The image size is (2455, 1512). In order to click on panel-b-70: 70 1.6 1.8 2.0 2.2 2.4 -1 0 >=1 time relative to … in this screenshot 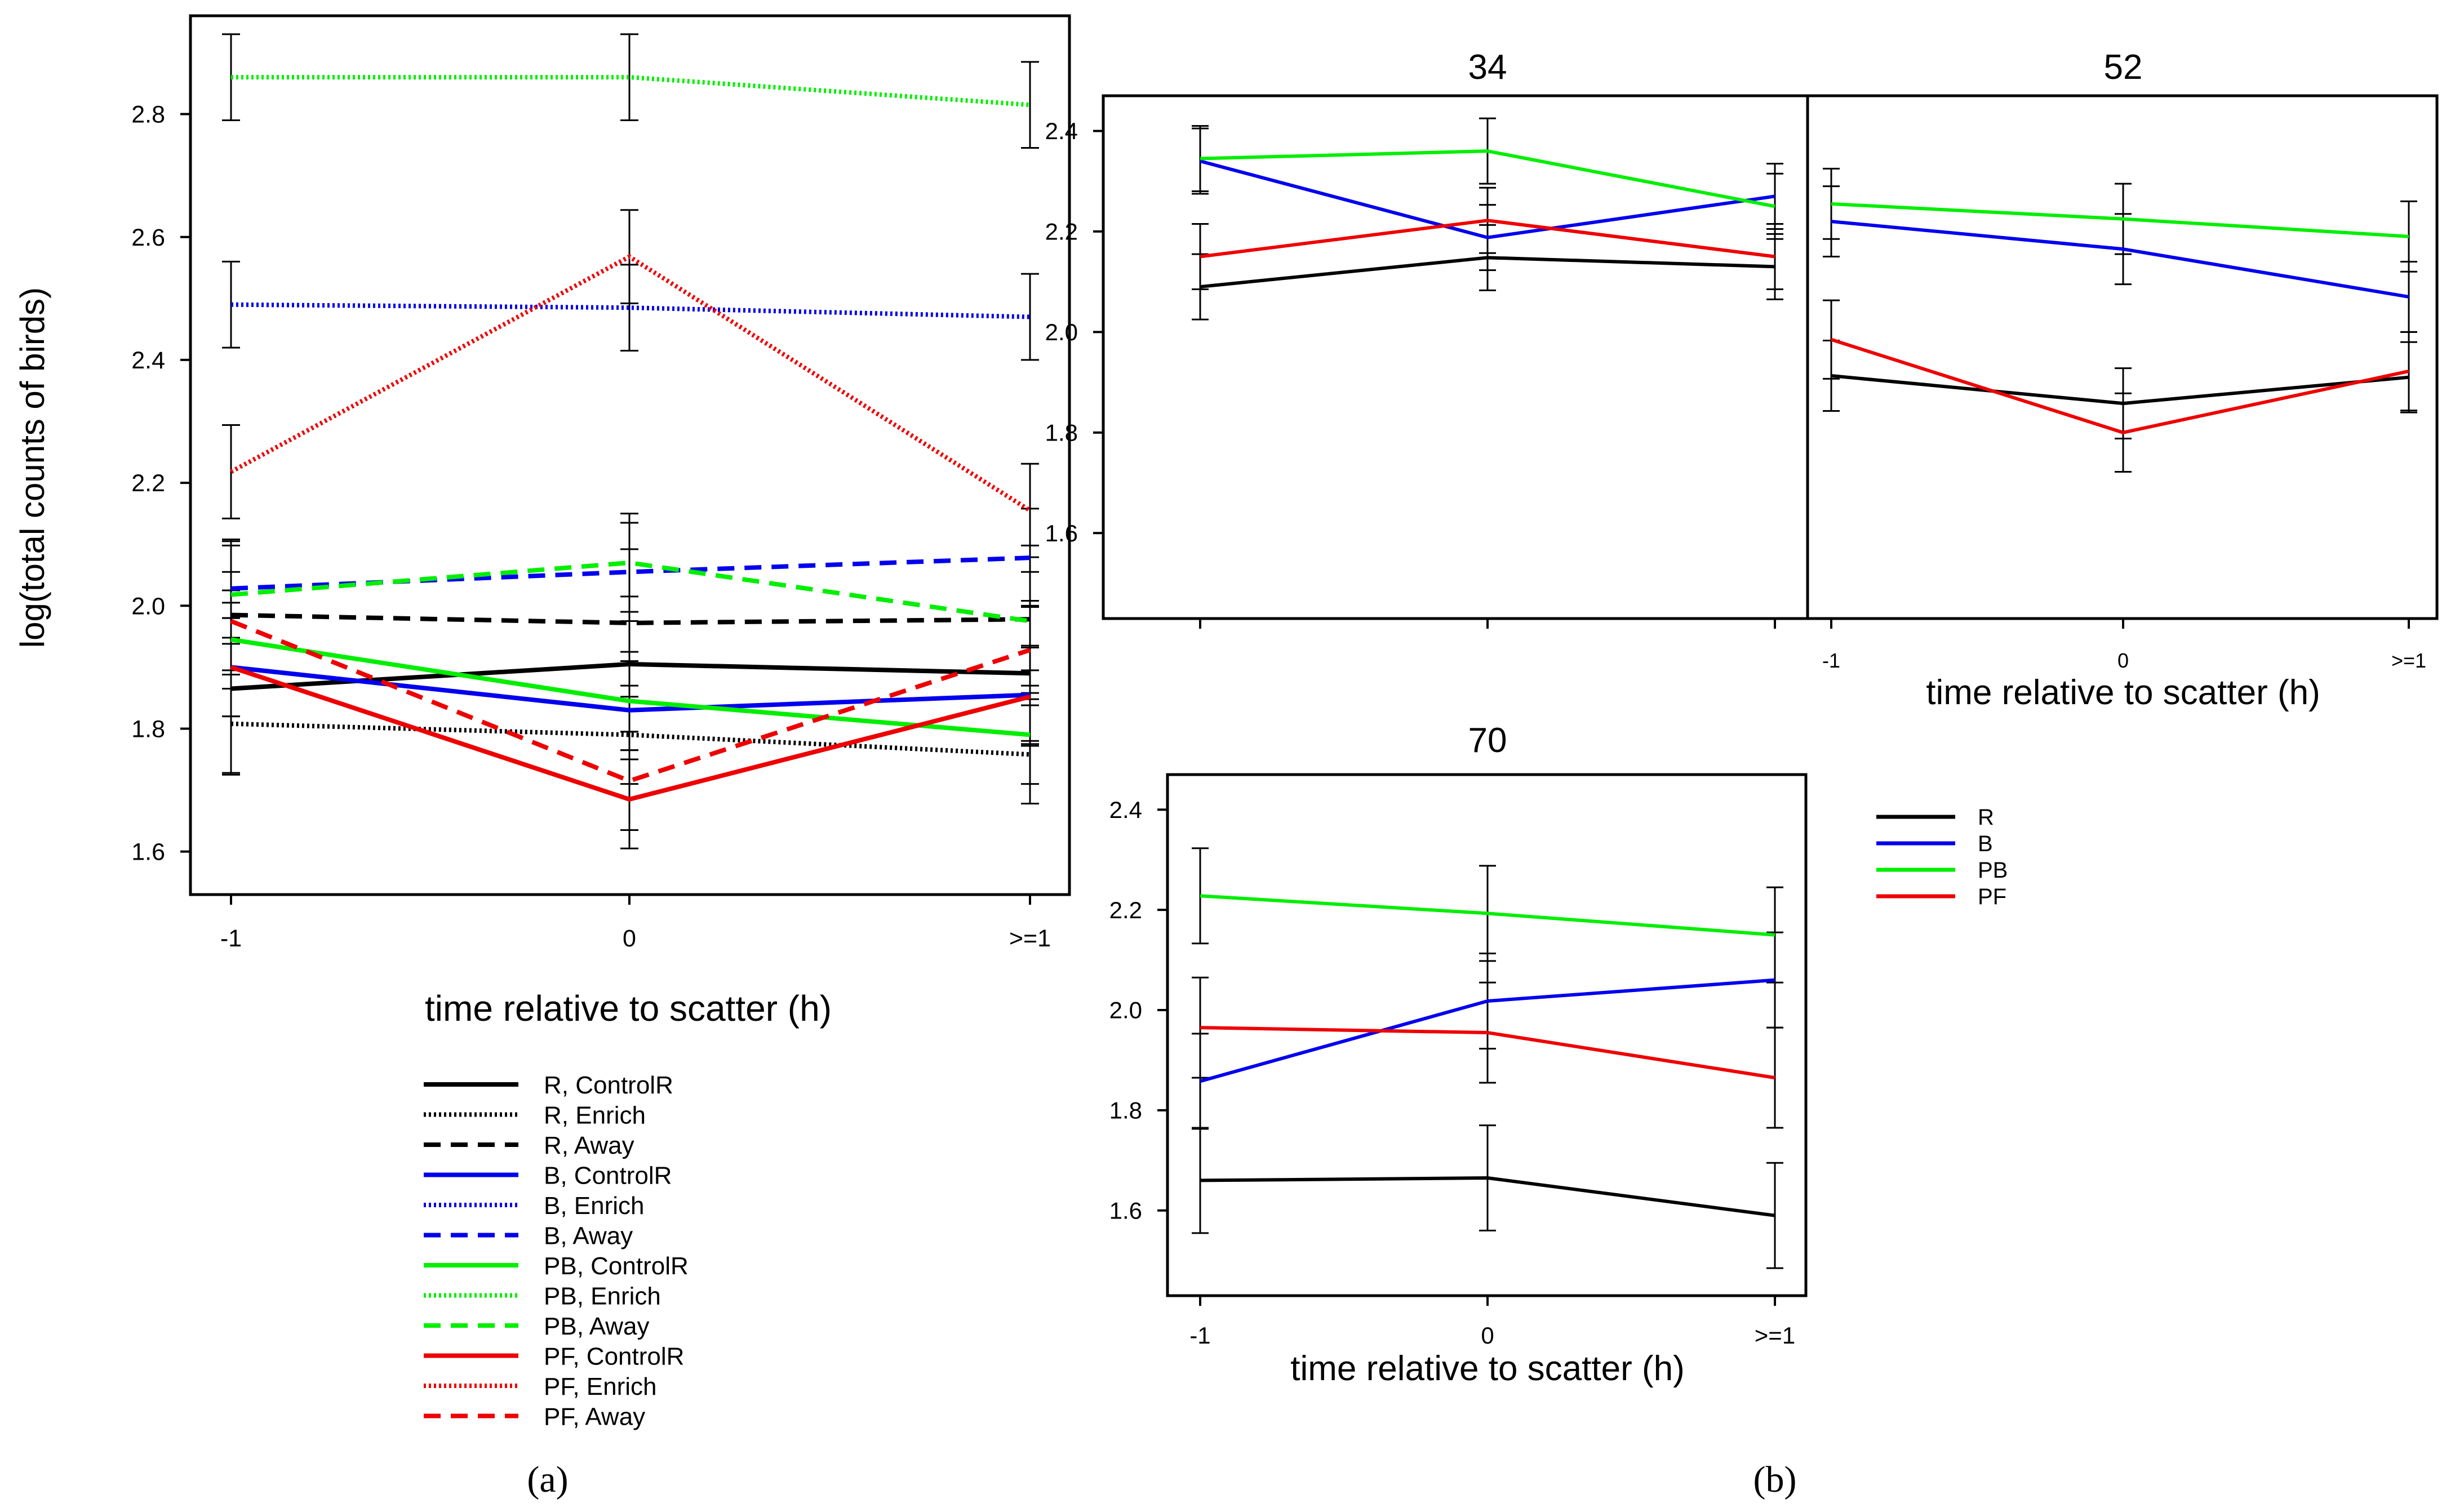, I will do `click(1458, 1110)`.